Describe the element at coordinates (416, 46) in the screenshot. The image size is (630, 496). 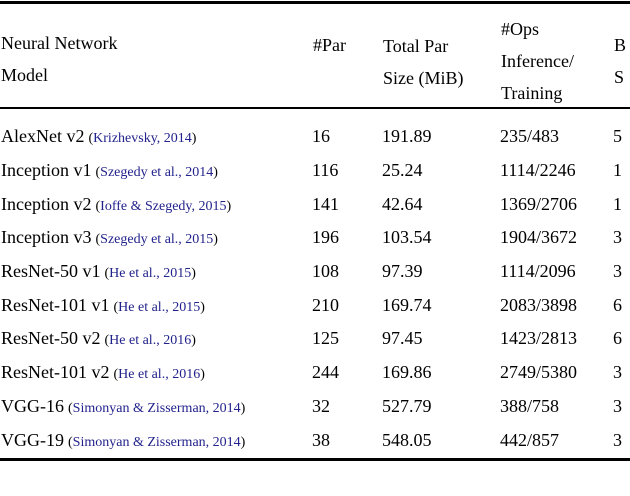
I see `header-size-line1: Total Par` at that location.